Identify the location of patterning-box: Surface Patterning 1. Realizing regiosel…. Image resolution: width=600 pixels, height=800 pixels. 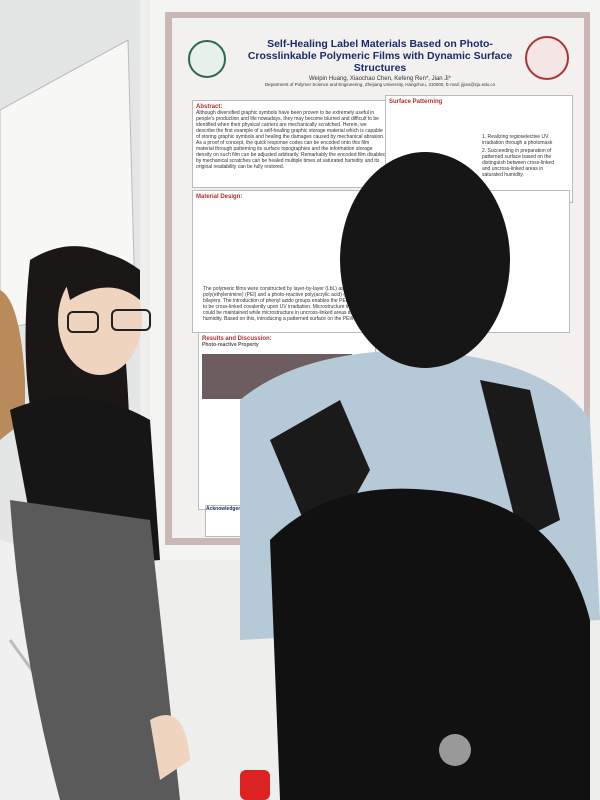
(479, 149).